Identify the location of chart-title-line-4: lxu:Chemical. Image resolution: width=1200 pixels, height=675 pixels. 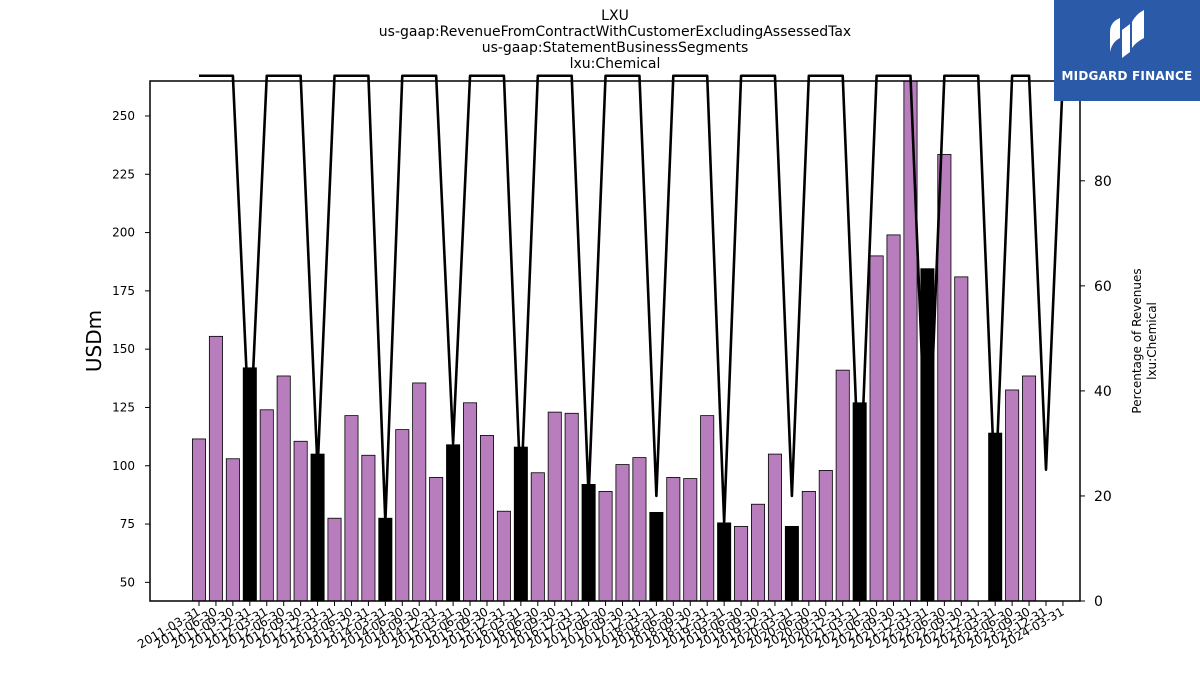
(615, 64).